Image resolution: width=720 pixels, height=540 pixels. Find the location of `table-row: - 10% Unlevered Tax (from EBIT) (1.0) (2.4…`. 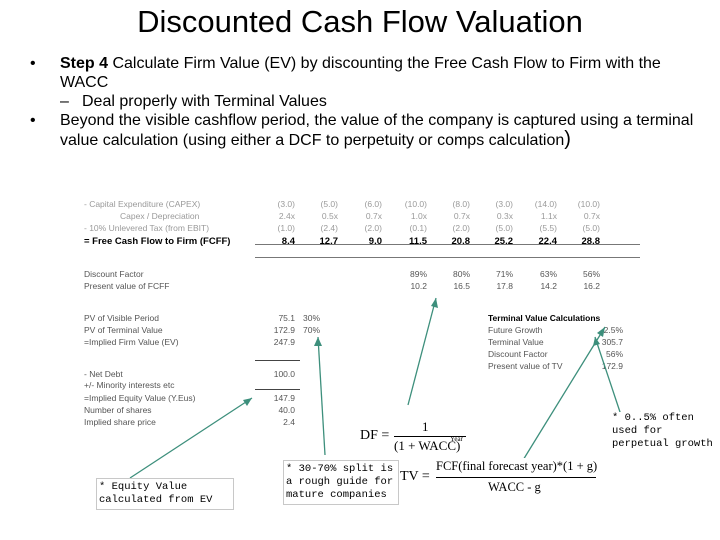

table-row: - 10% Unlevered Tax (from EBIT) (1.0) (2.4… is located at coordinates (360, 228).